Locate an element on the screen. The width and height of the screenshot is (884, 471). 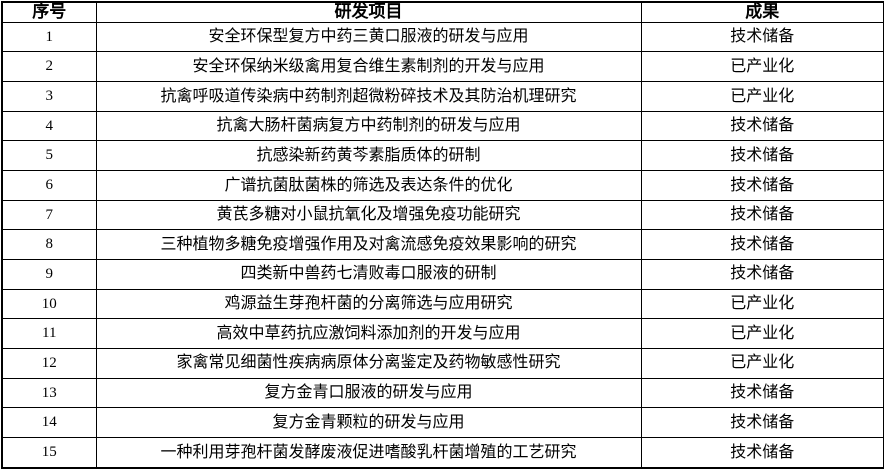
table-row: 2 安全环保纳米级禽用复合维生素制剂的开发与应用 已产业化 is located at coordinates (442, 66).